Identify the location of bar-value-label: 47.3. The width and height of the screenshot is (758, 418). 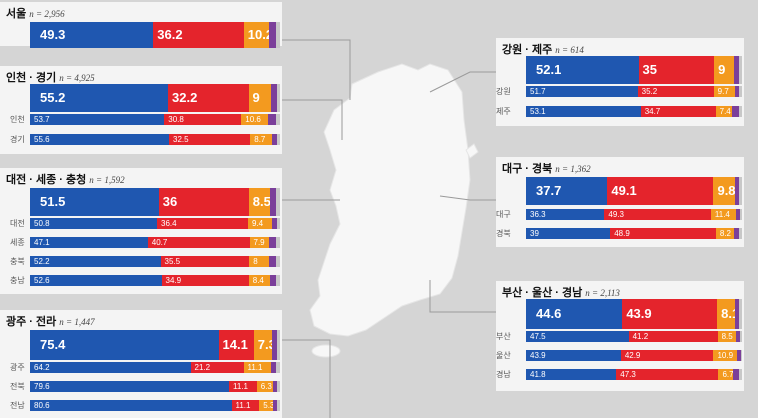
(628, 374).